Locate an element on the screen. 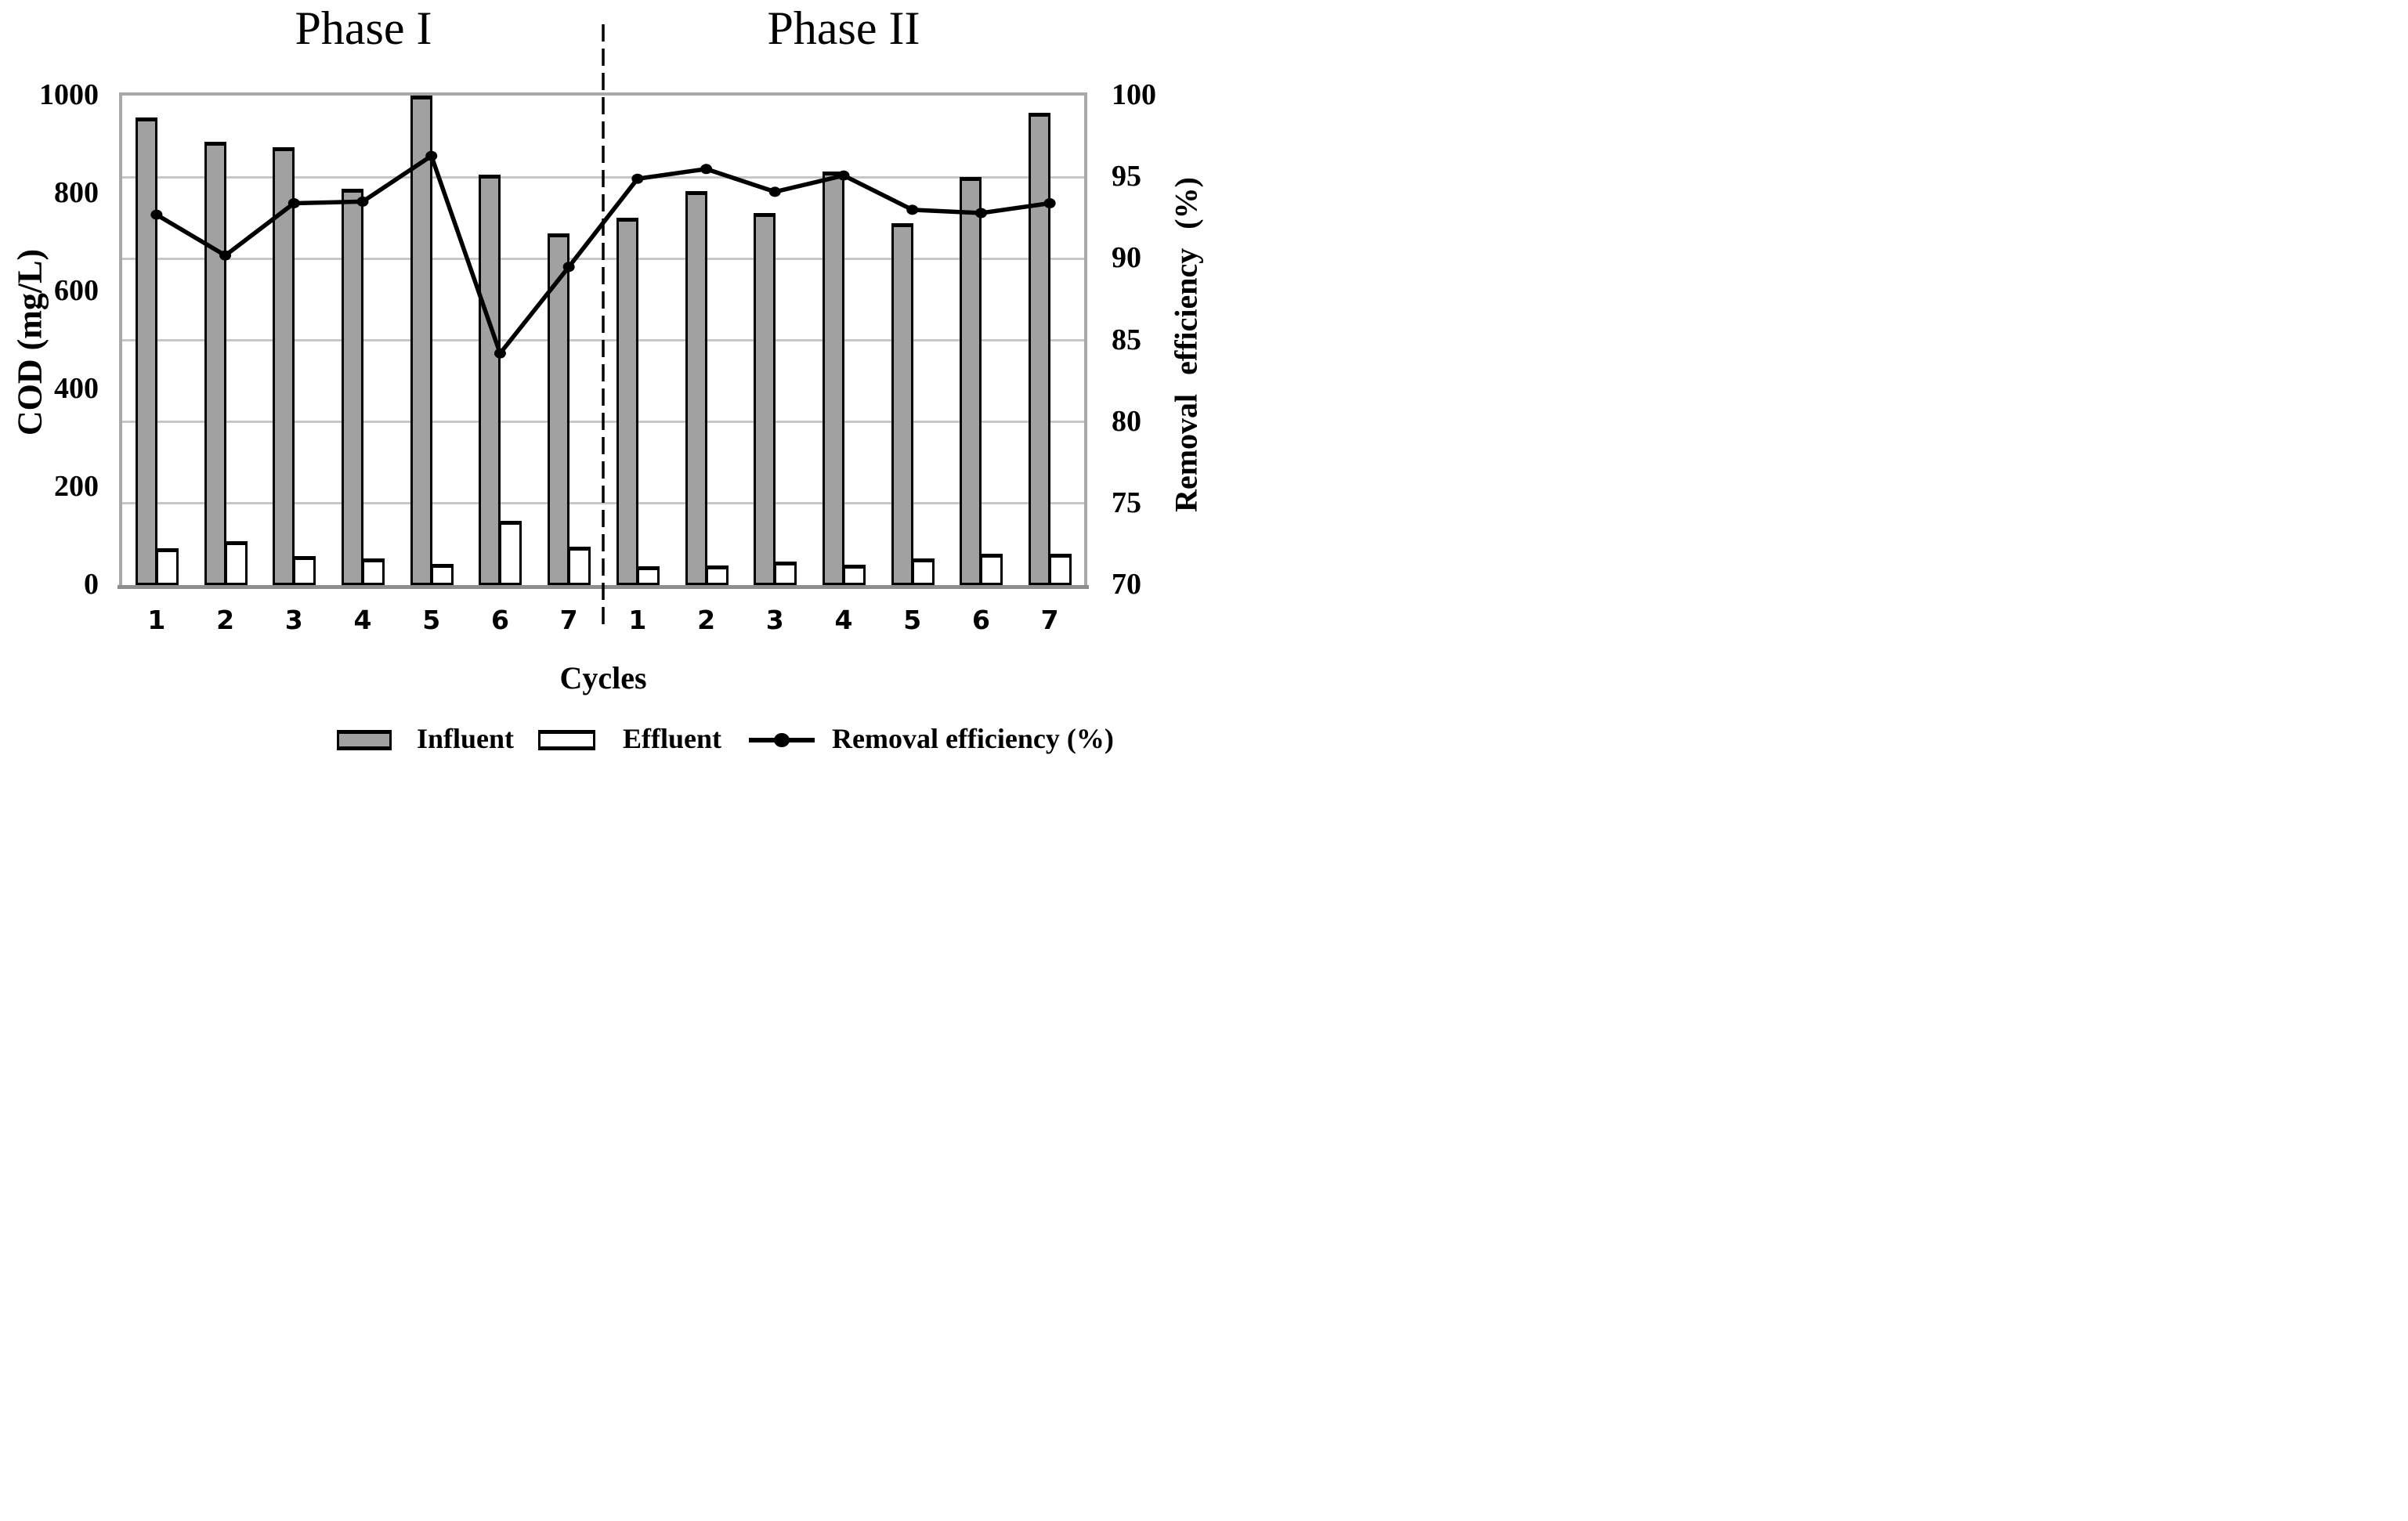  legend-effluent-swatch is located at coordinates (566, 740).